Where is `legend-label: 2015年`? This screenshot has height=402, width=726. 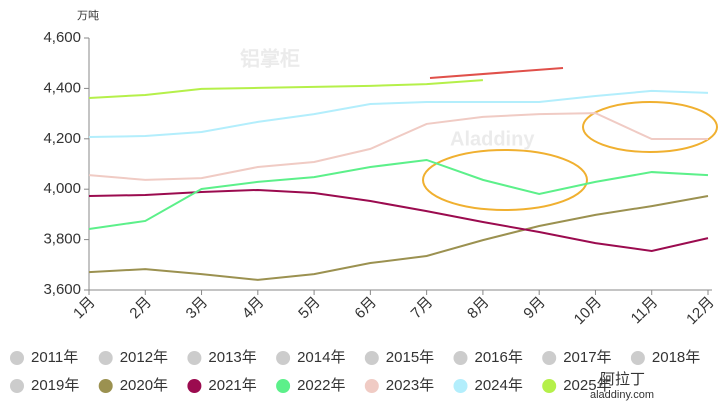 legend-label: 2015年 is located at coordinates (410, 357).